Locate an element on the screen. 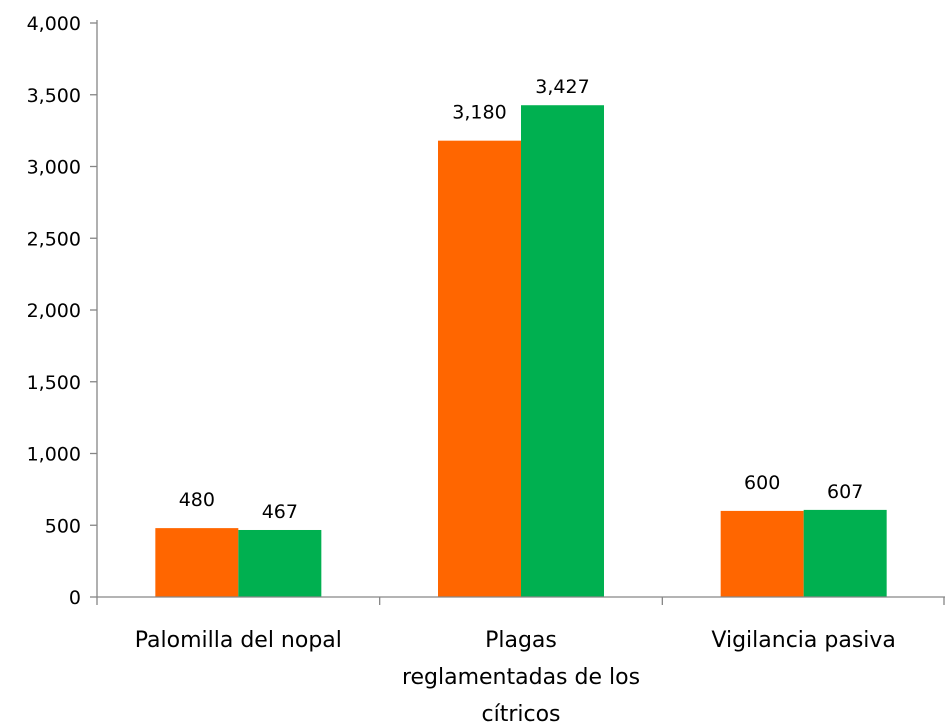 The height and width of the screenshot is (728, 945). x-category-label: reglamentadas de los is located at coordinates (521, 677).